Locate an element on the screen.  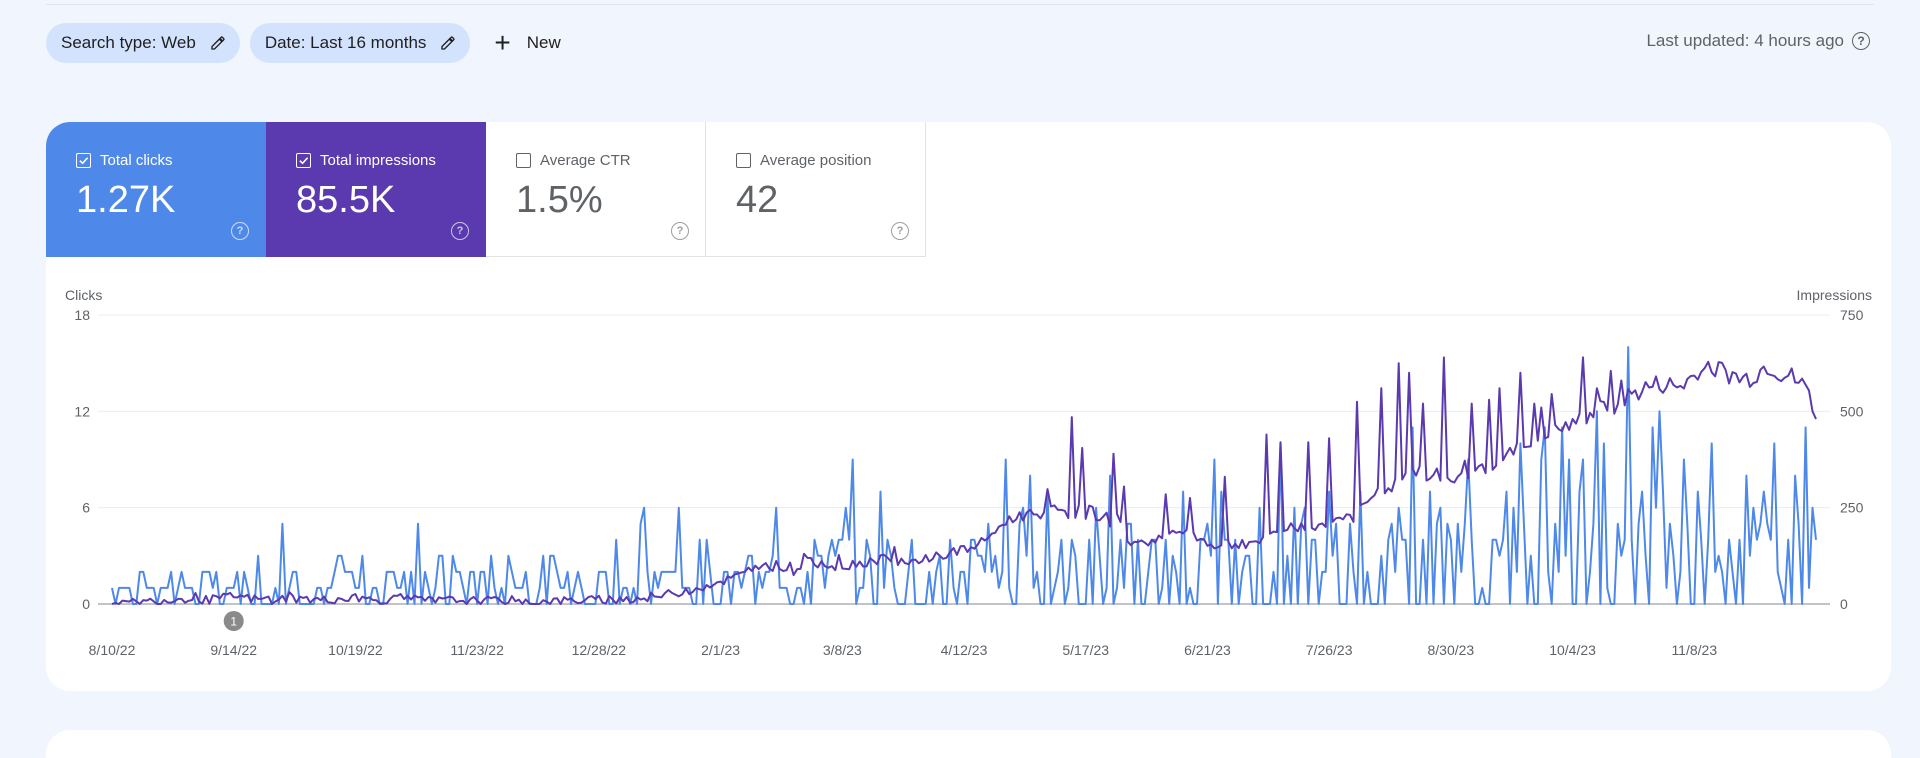
metric-label: Total impressions is located at coordinates (378, 160).